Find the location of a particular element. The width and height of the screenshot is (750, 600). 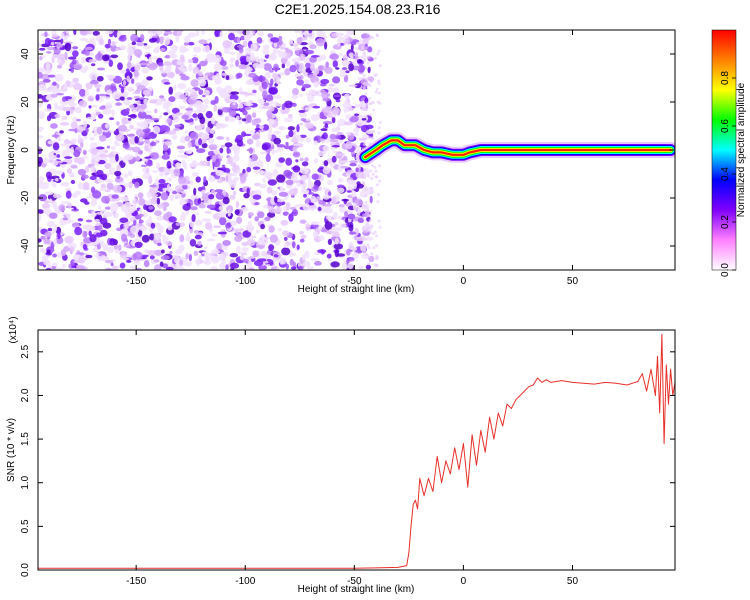

colorbar-gradient is located at coordinates (724, 150).